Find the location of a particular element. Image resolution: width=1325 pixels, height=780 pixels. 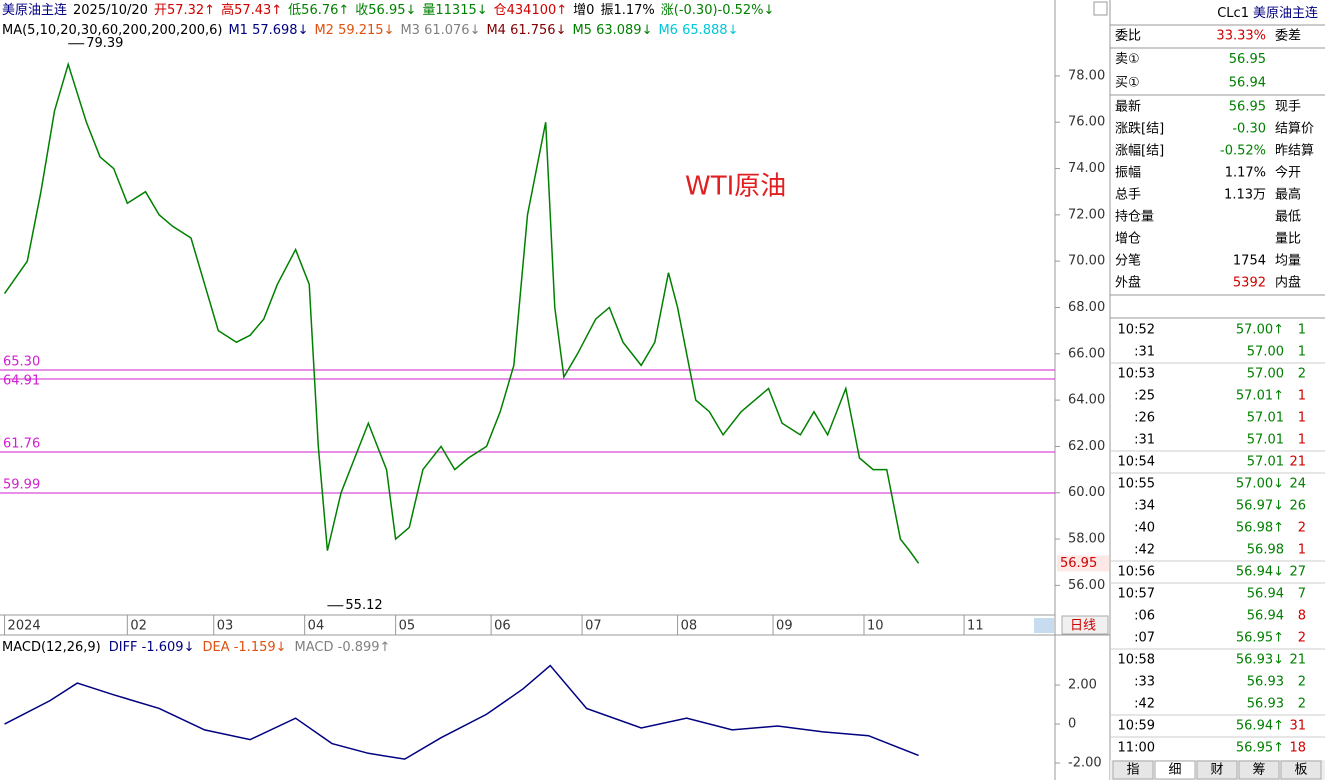

period-button is located at coordinates (1085, 625).